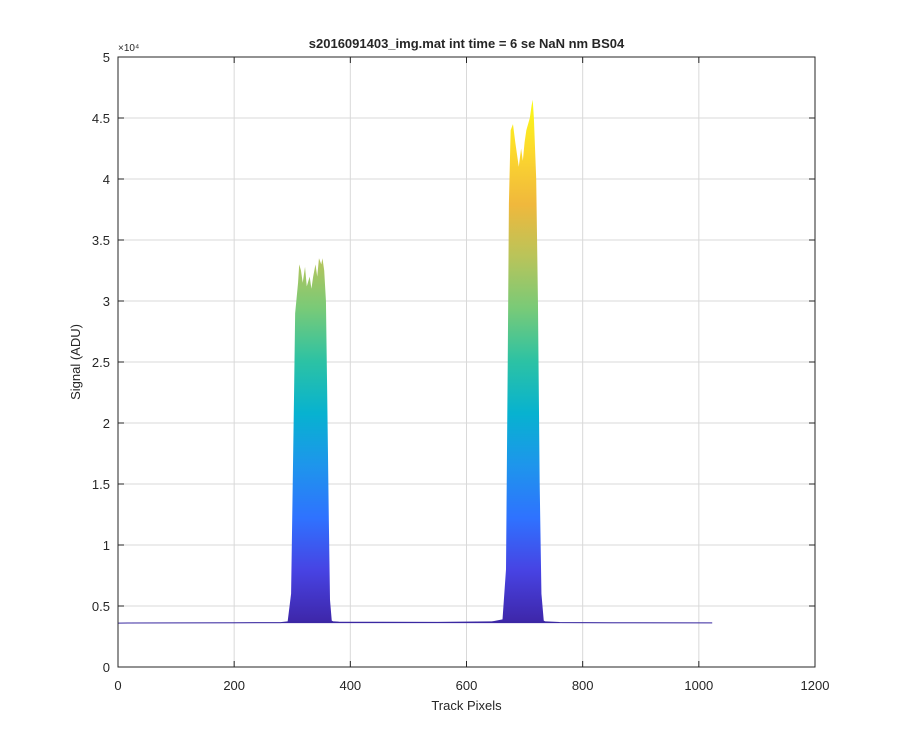 Image resolution: width=900 pixels, height=755 pixels. I want to click on x-tick-label: 600, so click(467, 685).